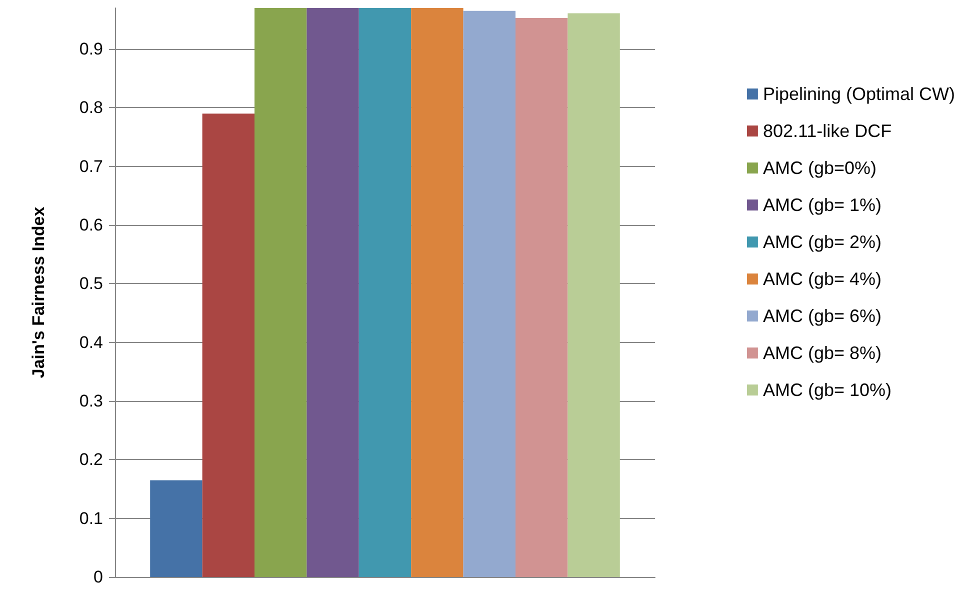 This screenshot has height=589, width=968. What do you see at coordinates (38, 292) in the screenshot?
I see `y-axis-title: Jain's Fairness Index` at bounding box center [38, 292].